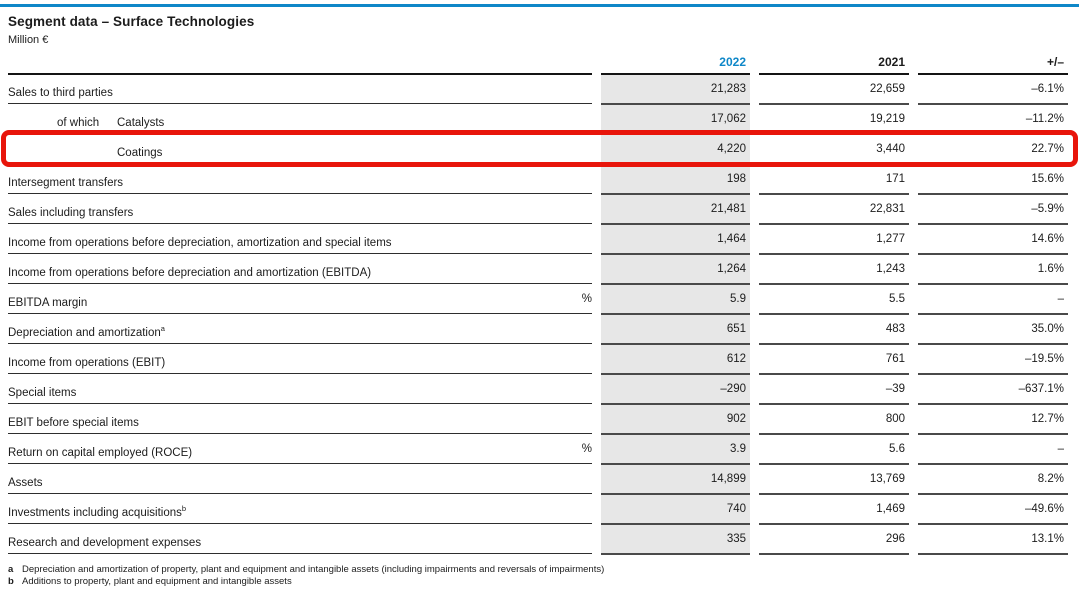 Image resolution: width=1079 pixels, height=592 pixels. What do you see at coordinates (300, 479) in the screenshot?
I see `row-label-cell: Assets` at bounding box center [300, 479].